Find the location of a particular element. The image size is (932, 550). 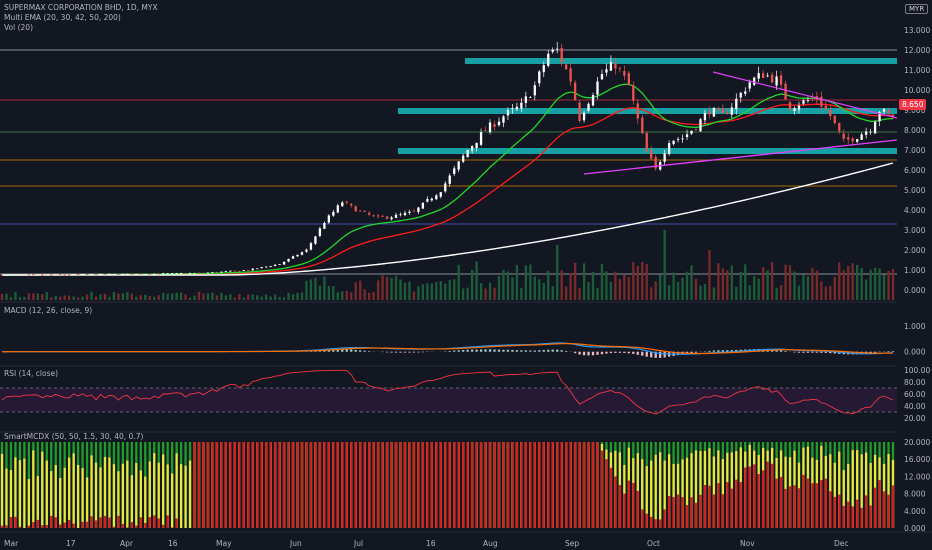

time-axis-label: Apr is located at coordinates (127, 543).